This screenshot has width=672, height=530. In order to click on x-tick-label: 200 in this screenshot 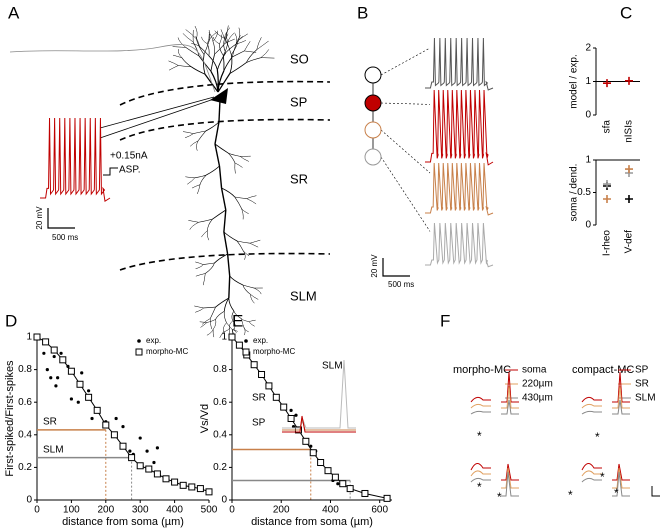, I will do `click(281, 510)`.